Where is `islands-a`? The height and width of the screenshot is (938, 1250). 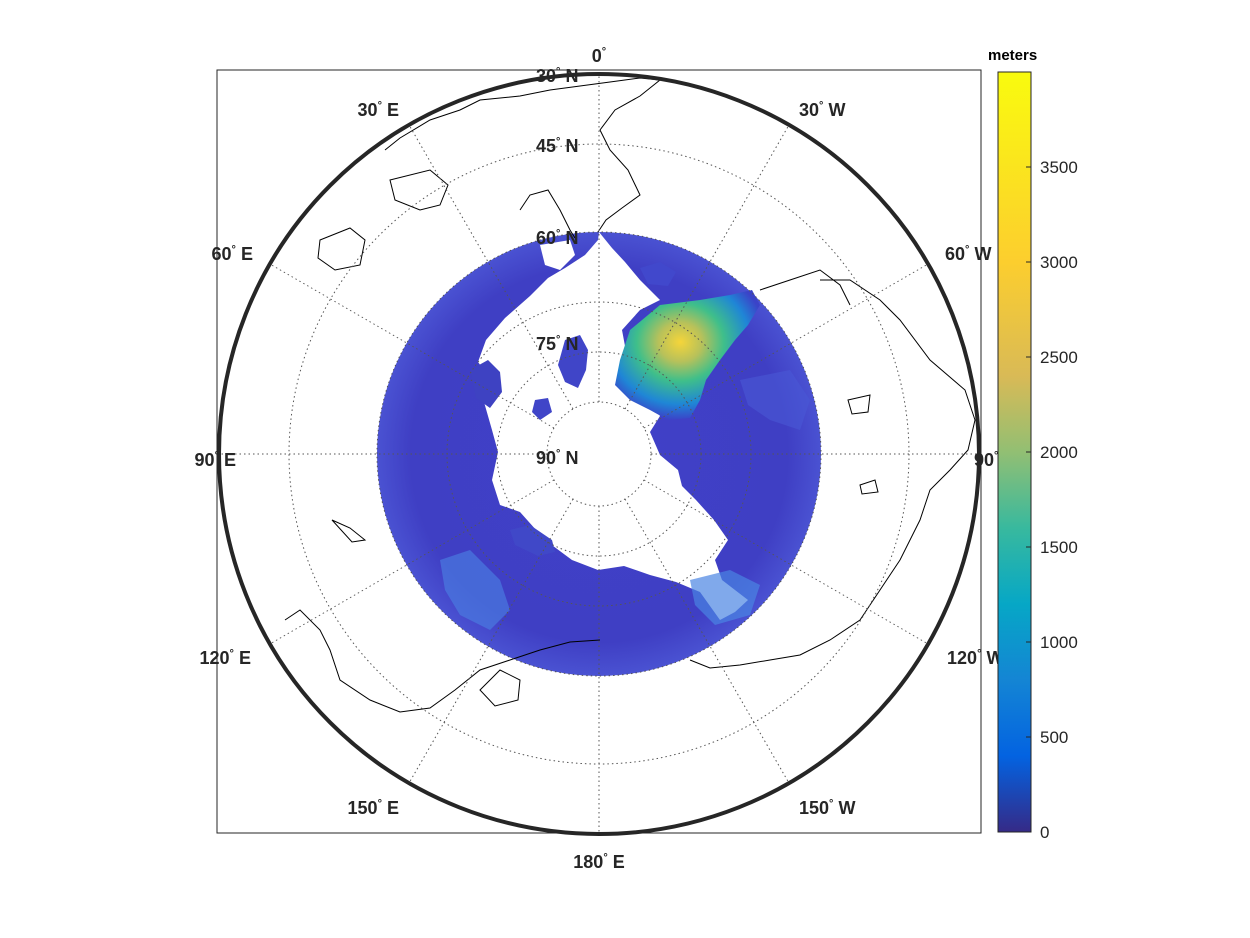
islands-a is located at coordinates (486, 384).